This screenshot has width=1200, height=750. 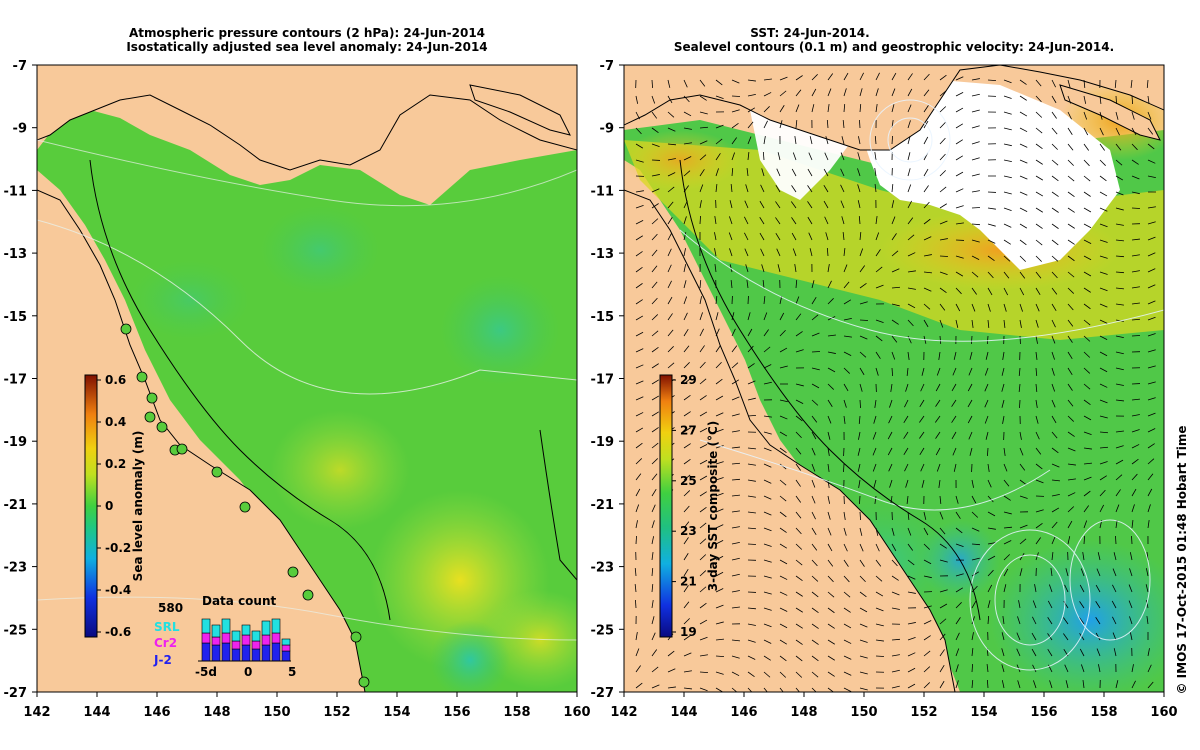 What do you see at coordinates (688, 632) in the screenshot?
I see `sst-colorbar-tick-label: 19` at bounding box center [688, 632].